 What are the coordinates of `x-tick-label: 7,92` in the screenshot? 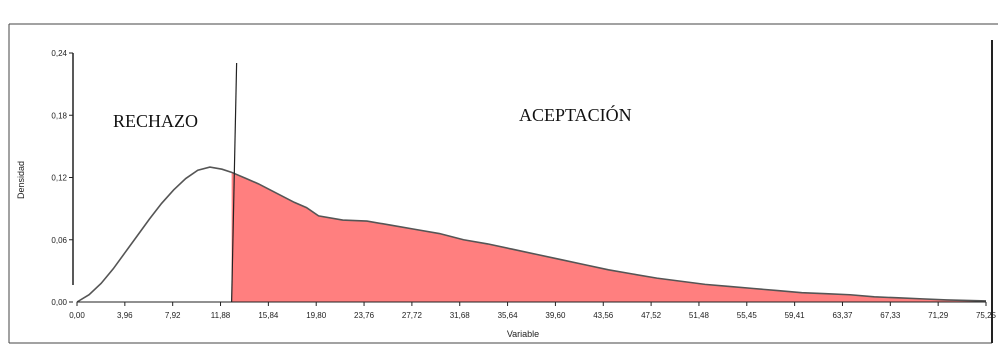 It's located at (173, 315).